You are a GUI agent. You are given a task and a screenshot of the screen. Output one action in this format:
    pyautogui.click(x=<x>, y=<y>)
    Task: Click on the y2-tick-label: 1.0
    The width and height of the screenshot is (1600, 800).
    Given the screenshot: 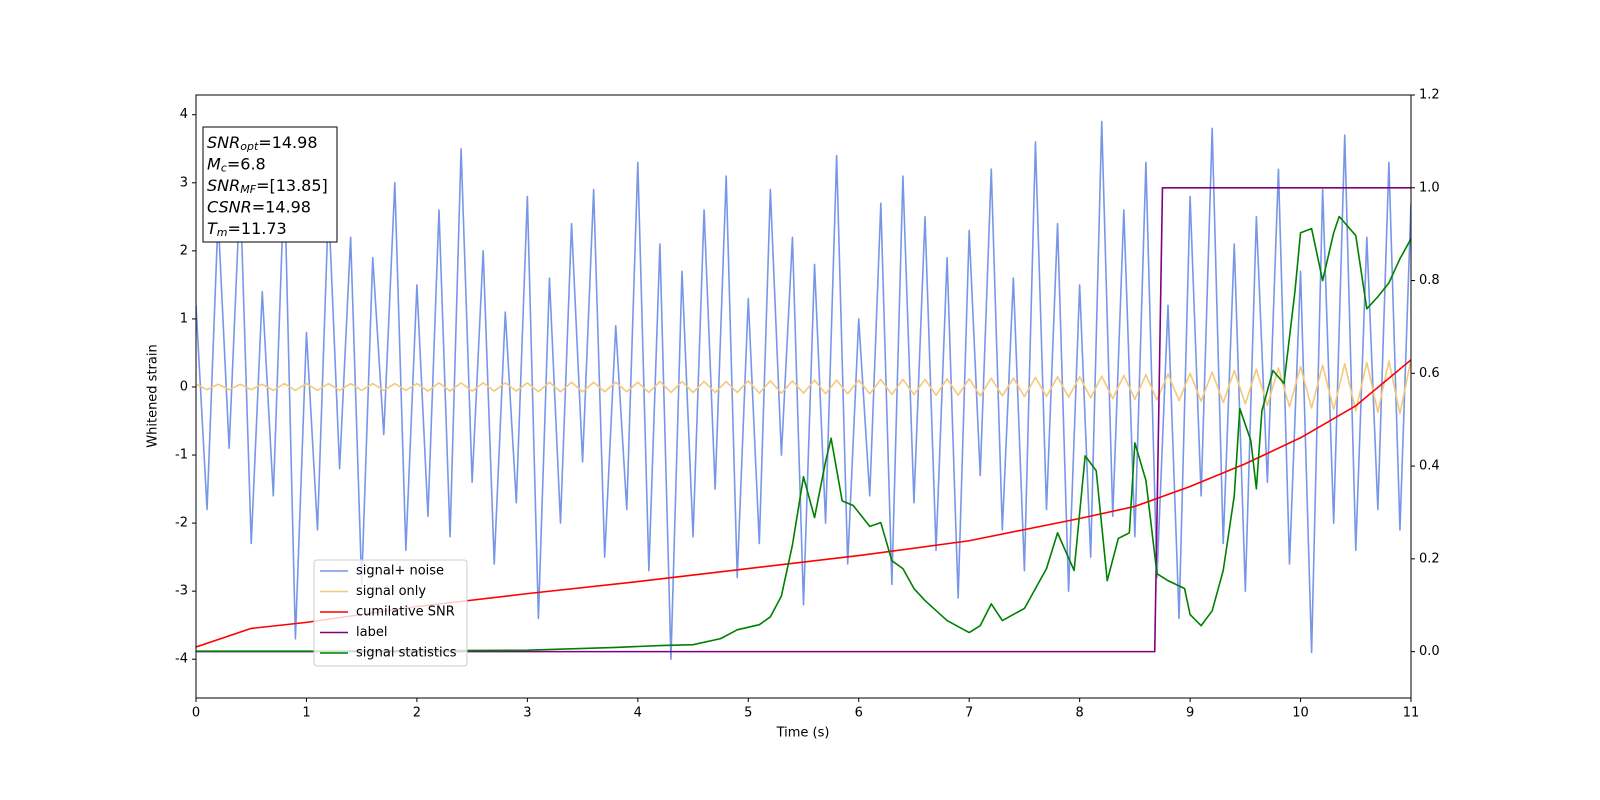 What is the action you would take?
    pyautogui.click(x=1429, y=187)
    